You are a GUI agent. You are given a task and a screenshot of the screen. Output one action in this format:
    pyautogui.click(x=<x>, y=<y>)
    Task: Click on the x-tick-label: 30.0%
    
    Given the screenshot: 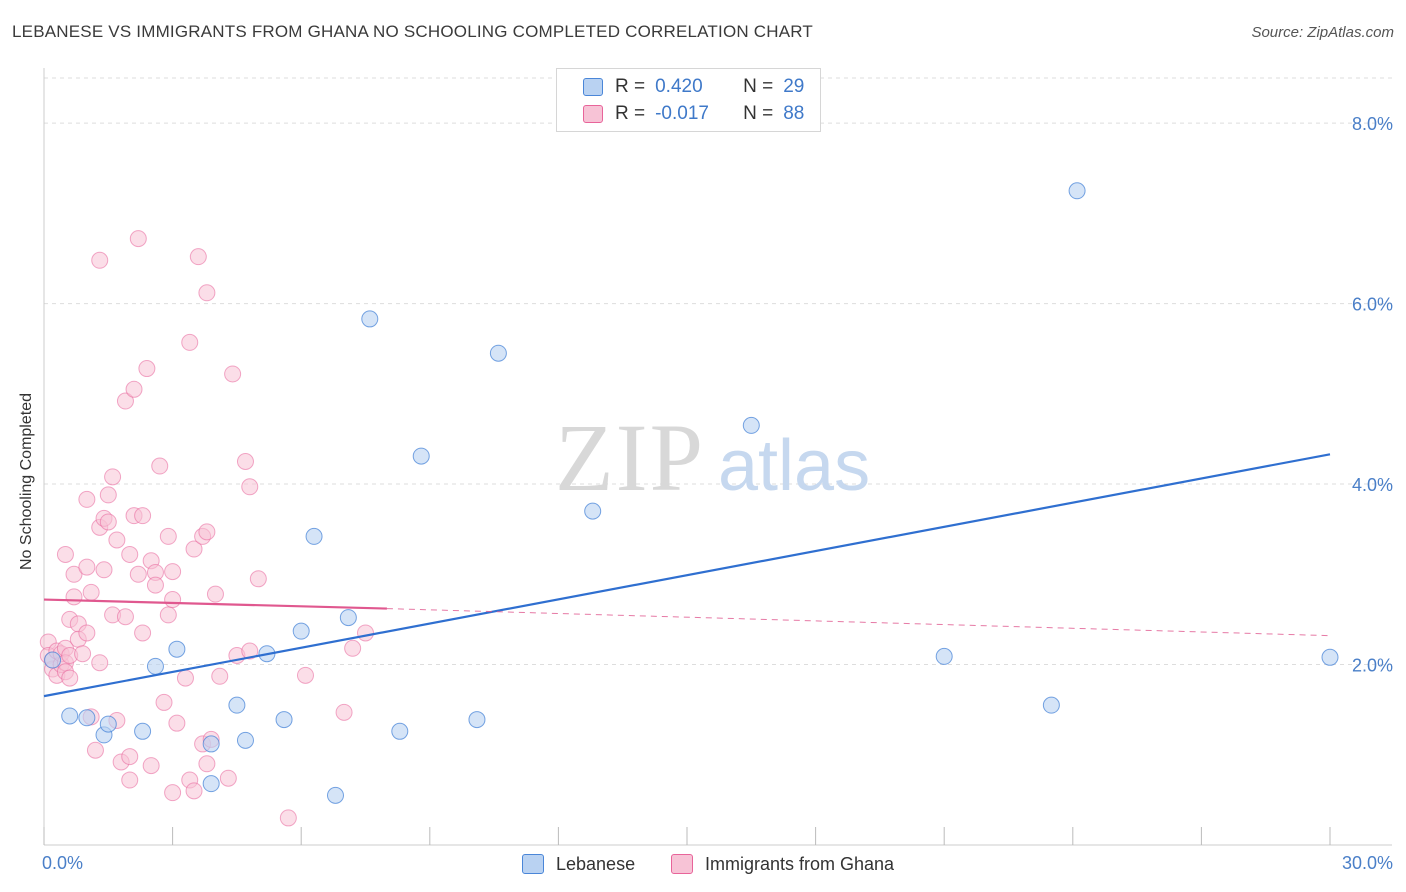 What is the action you would take?
    pyautogui.click(x=1367, y=863)
    